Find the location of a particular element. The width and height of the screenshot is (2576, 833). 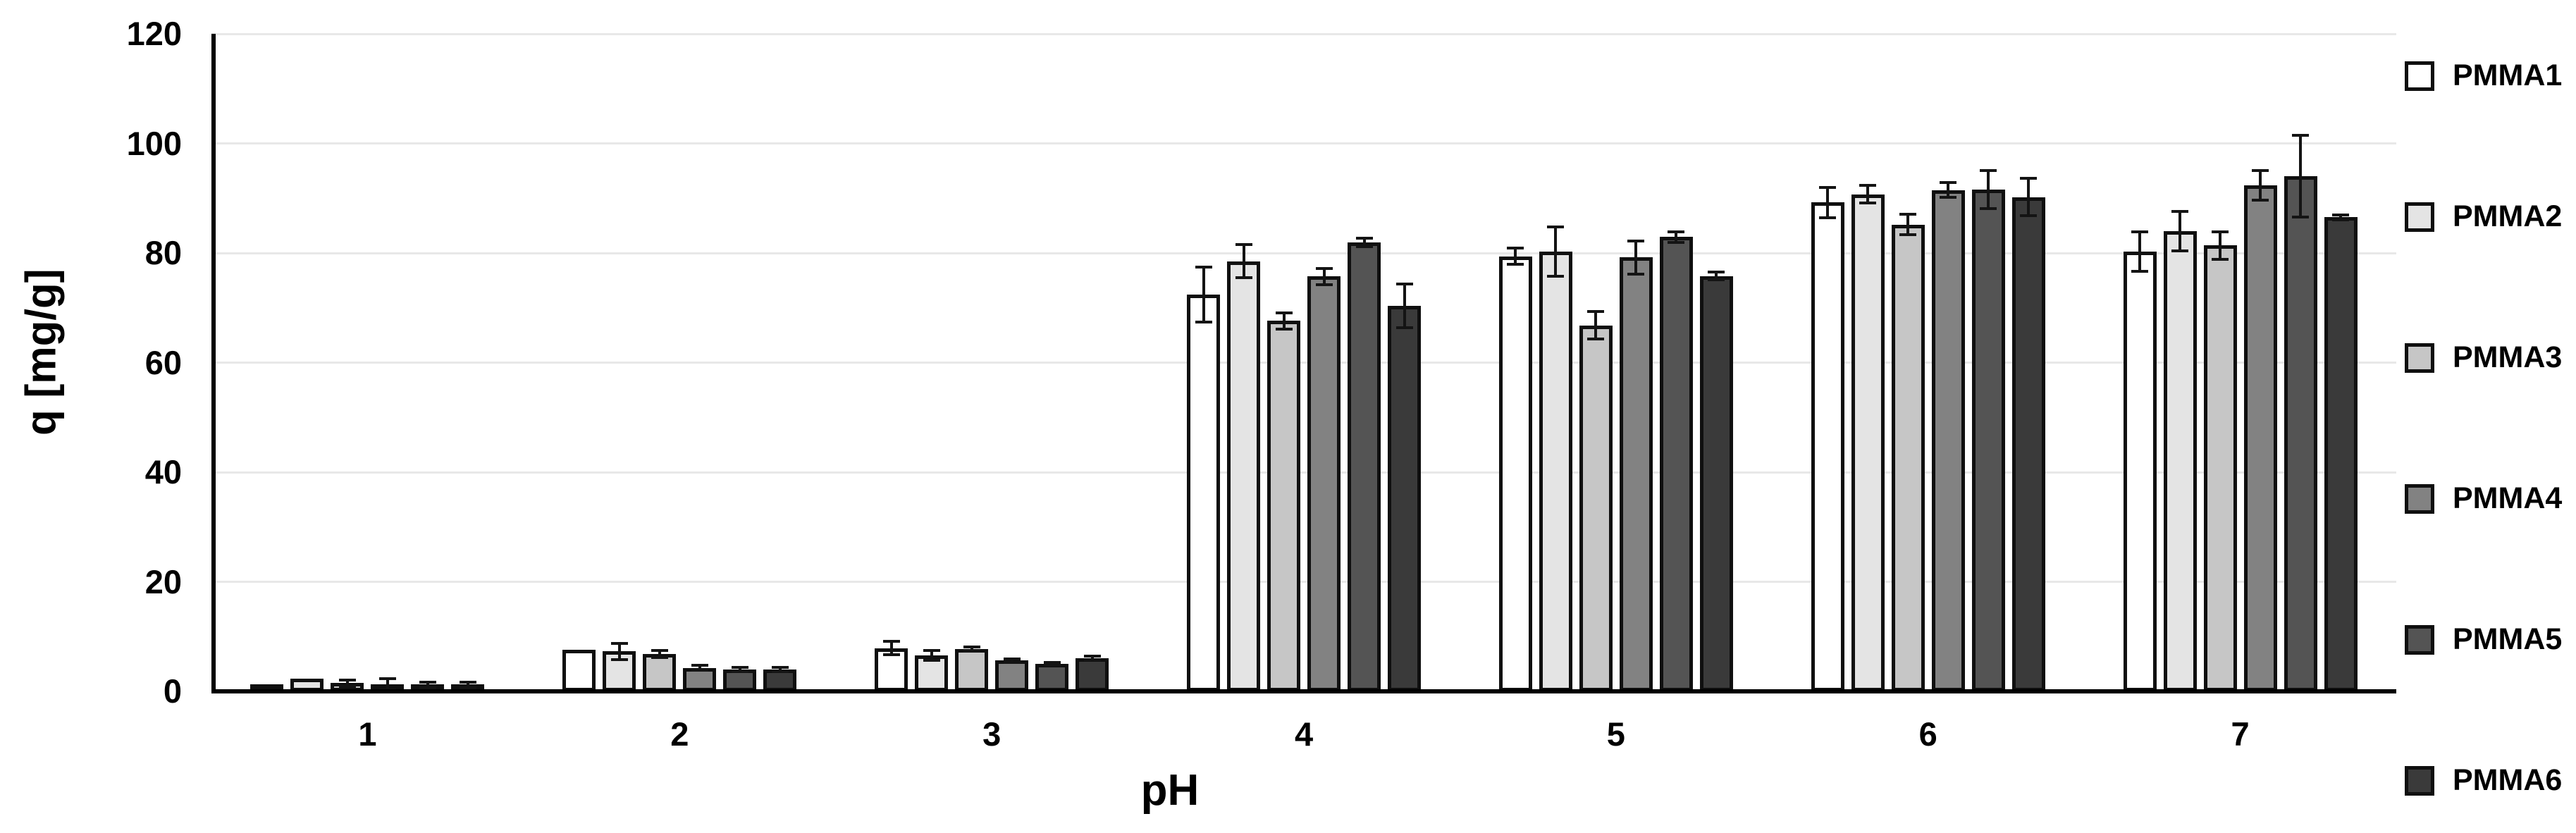

legend-item-pmma4: PMMA4 is located at coordinates (2483, 499).